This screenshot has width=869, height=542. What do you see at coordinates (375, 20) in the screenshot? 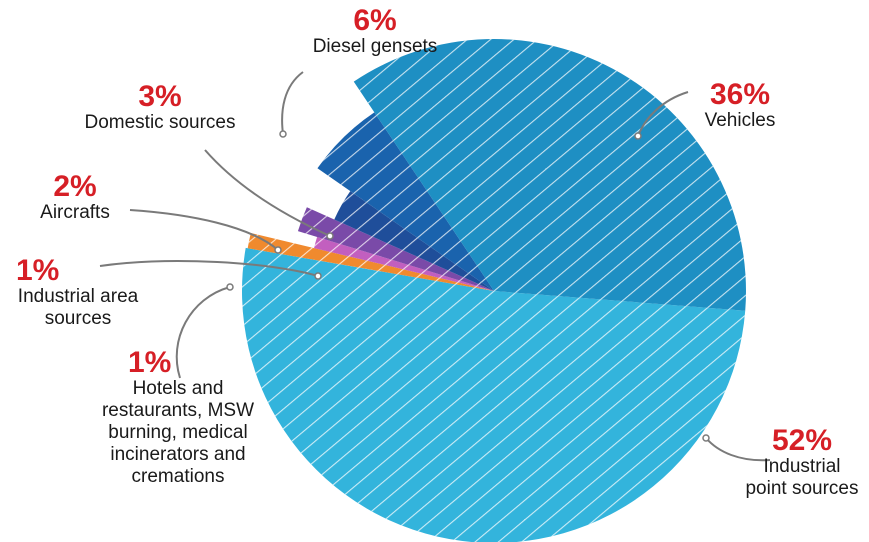
I see `slice-value-label: 6%` at bounding box center [375, 20].